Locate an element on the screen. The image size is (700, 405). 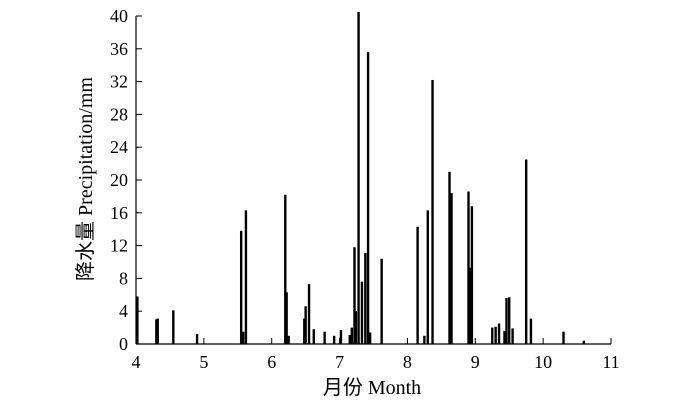
x-tick-label: 8 is located at coordinates (407, 362).